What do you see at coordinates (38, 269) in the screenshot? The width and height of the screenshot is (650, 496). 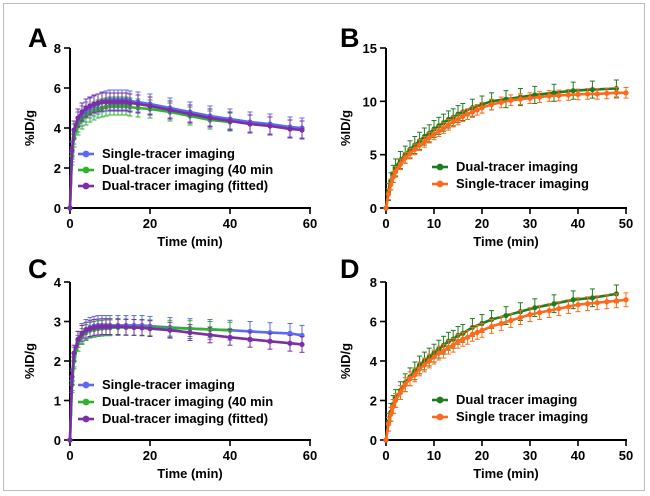 I see `panel-label: C` at bounding box center [38, 269].